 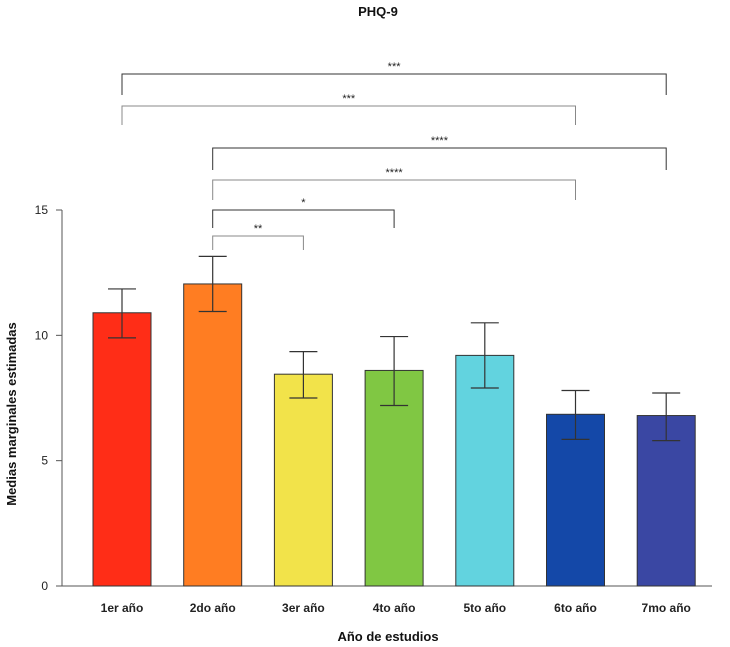 I want to click on y-axis-label: Medias marginales estimadas, so click(x=11, y=414).